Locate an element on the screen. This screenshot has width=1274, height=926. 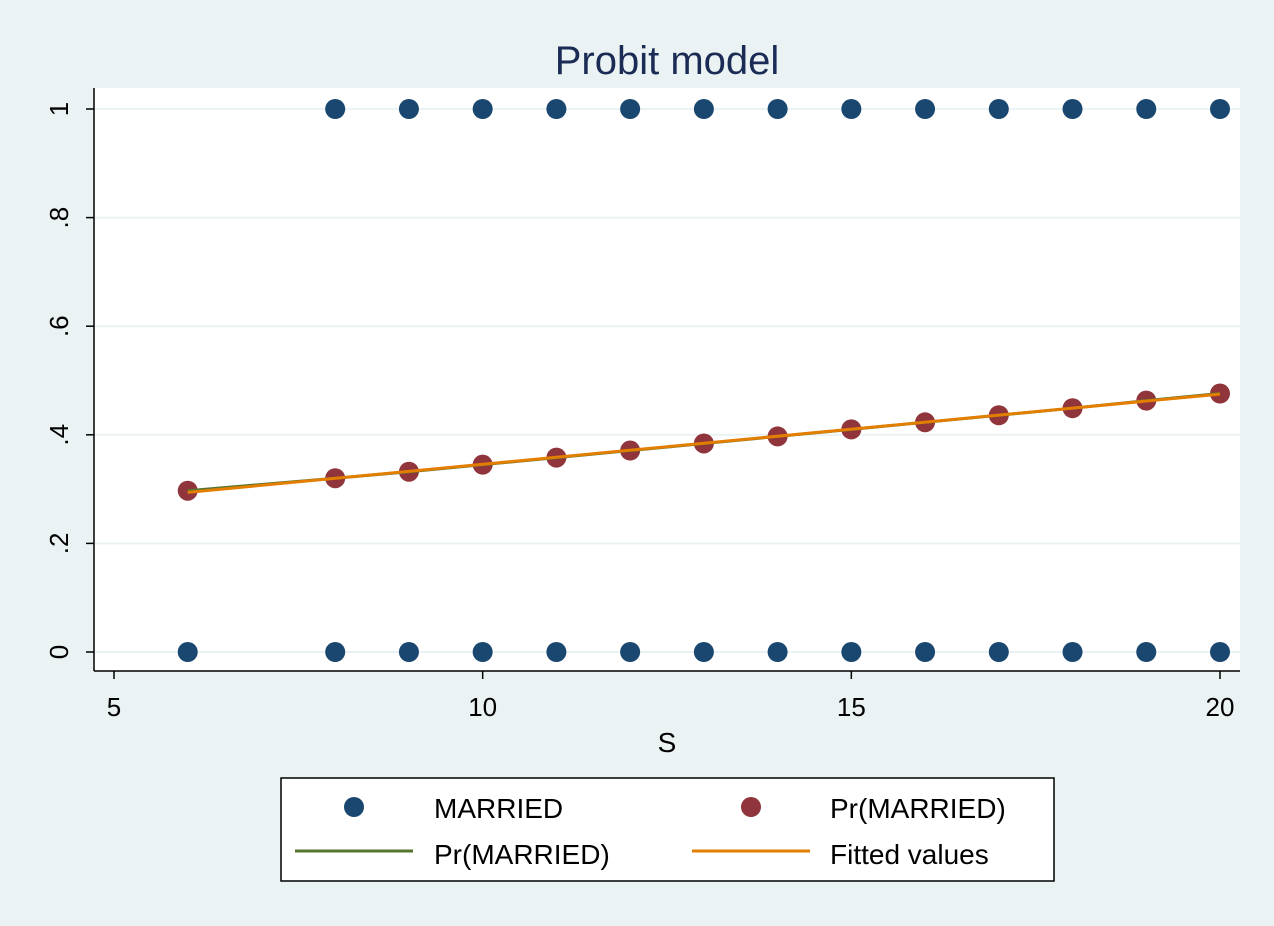
y-tick-label: 0 is located at coordinates (59, 652).